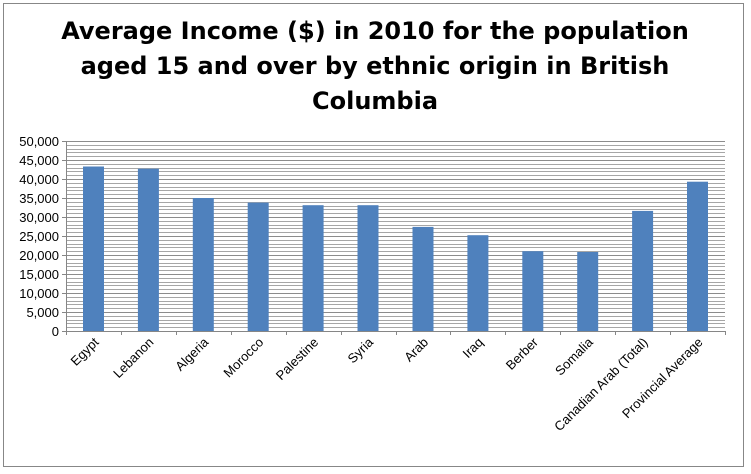  I want to click on y-tick-label: 25,000, so click(39, 236).